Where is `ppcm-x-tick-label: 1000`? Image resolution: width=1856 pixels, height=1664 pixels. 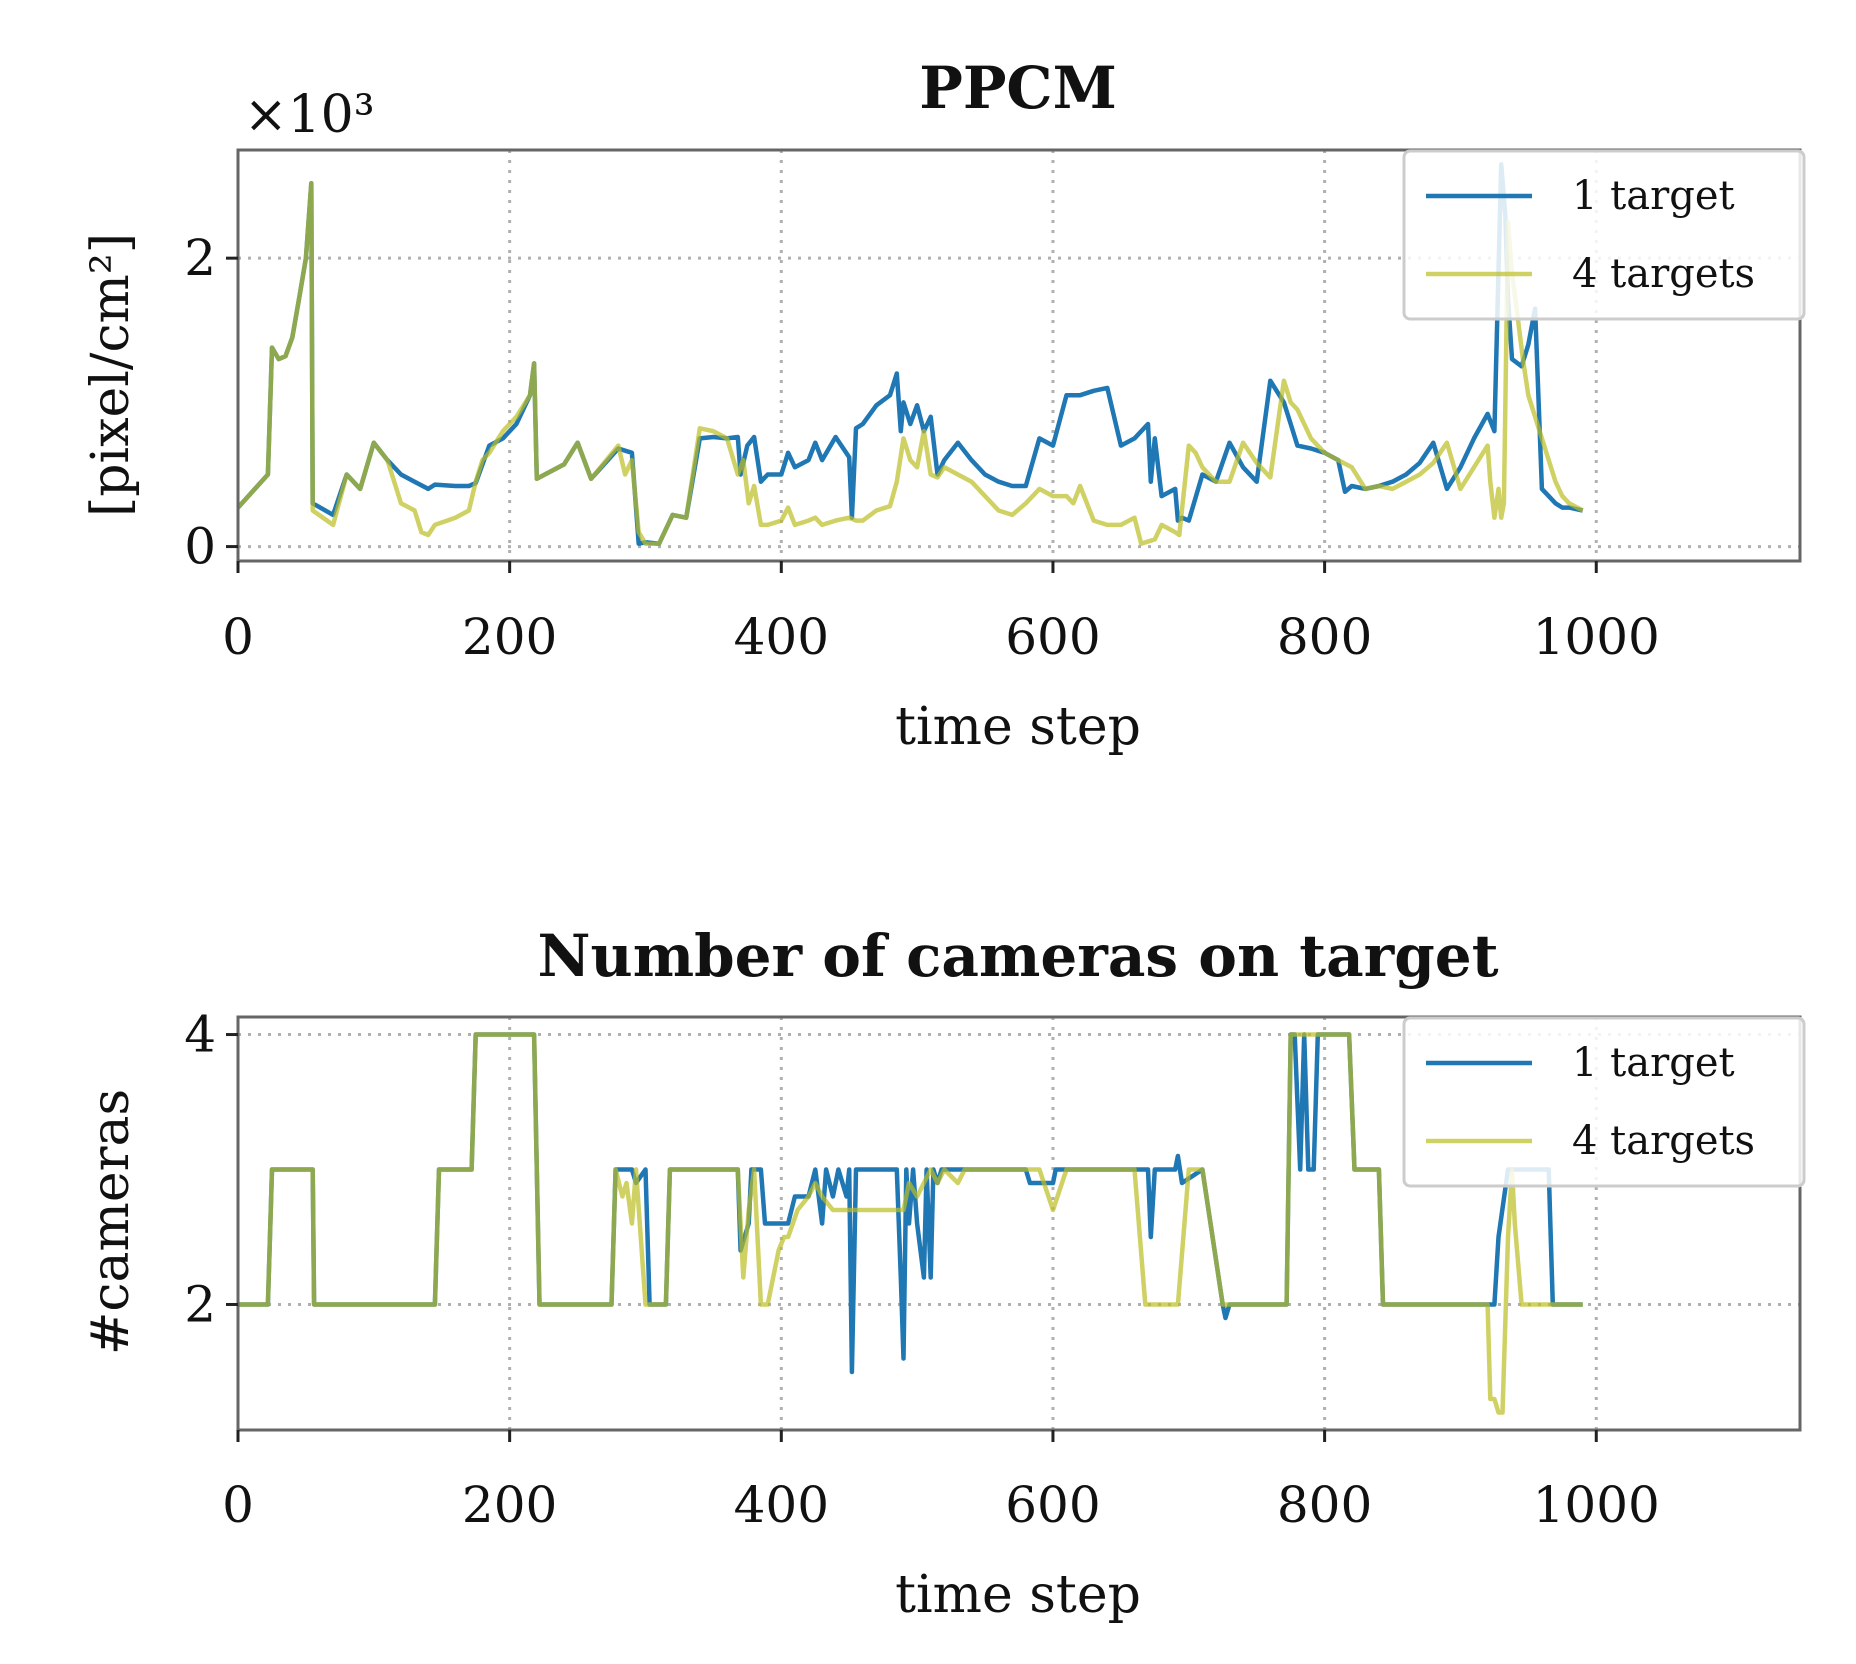
ppcm-x-tick-label: 1000 is located at coordinates (1596, 637).